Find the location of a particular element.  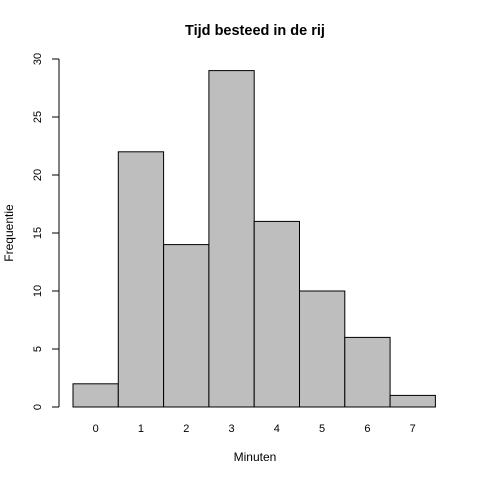

x-tick-label: 4 is located at coordinates (277, 429).